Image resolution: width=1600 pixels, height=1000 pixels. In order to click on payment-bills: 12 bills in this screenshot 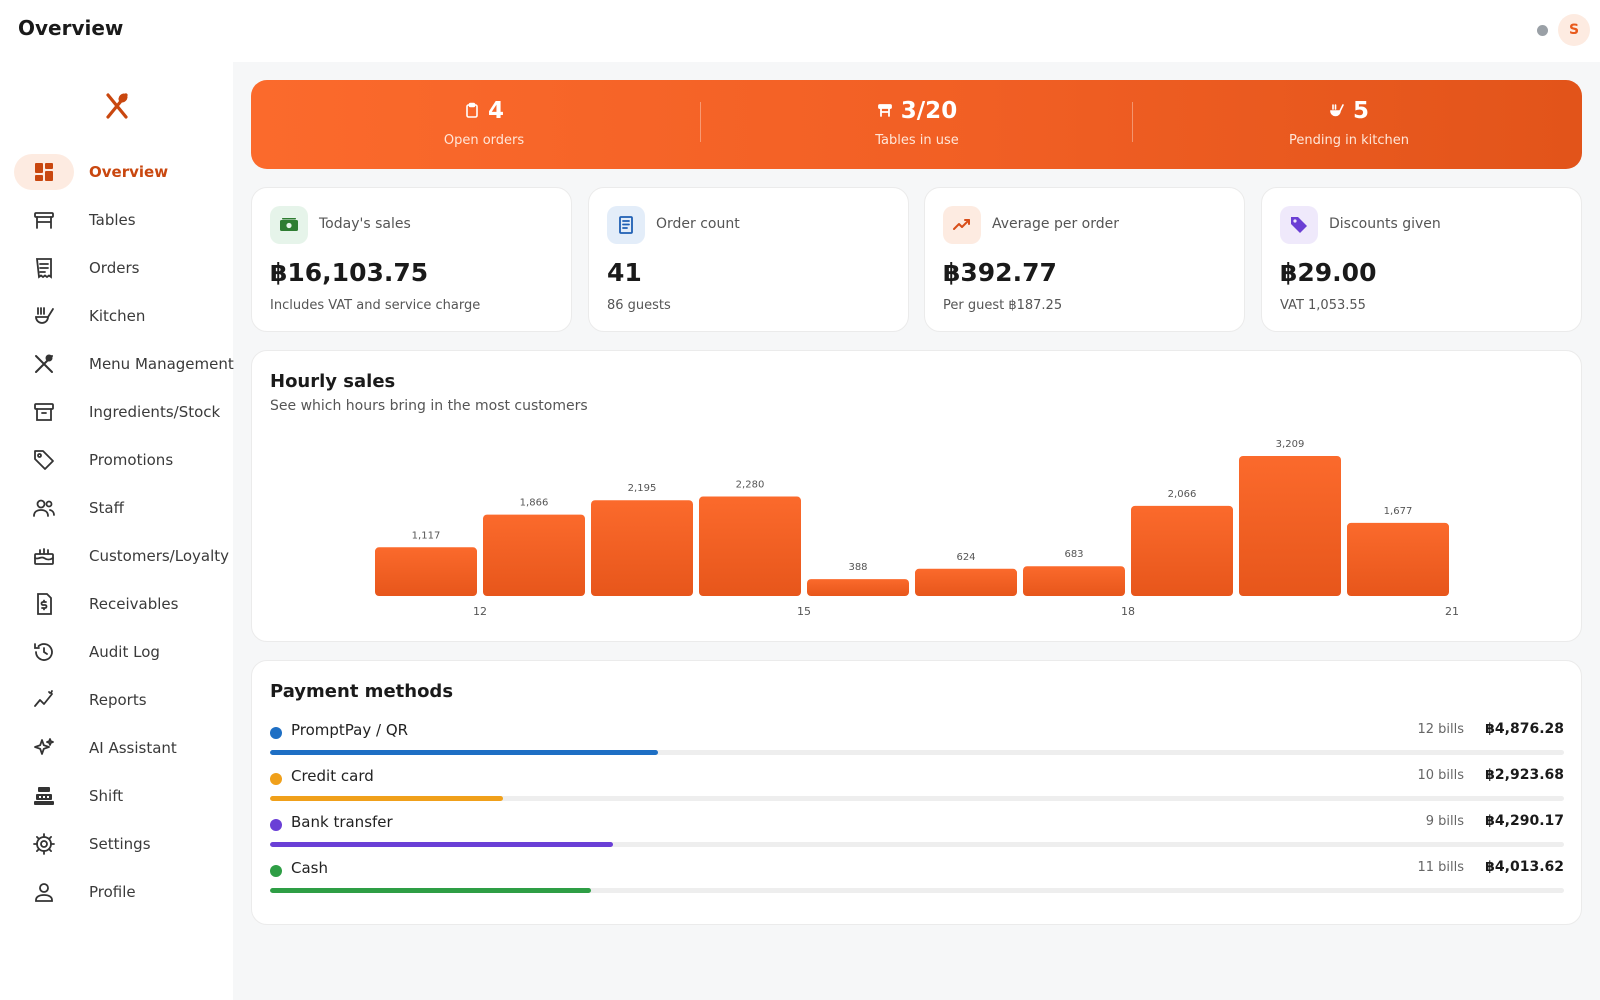, I will do `click(1440, 729)`.